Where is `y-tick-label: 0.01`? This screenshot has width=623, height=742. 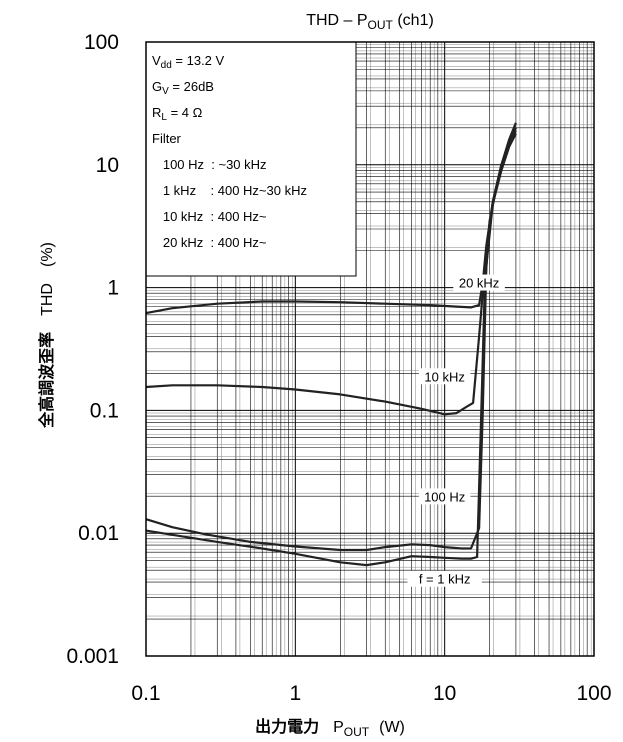
y-tick-label: 0.01 is located at coordinates (98, 533).